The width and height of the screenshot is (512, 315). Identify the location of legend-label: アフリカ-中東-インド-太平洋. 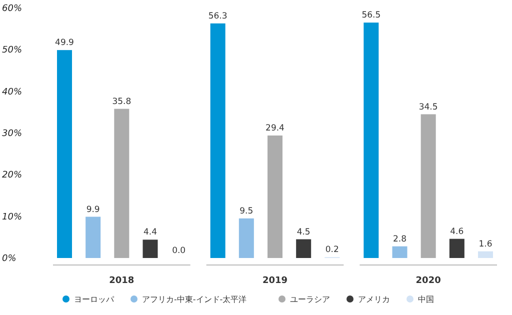
(194, 299).